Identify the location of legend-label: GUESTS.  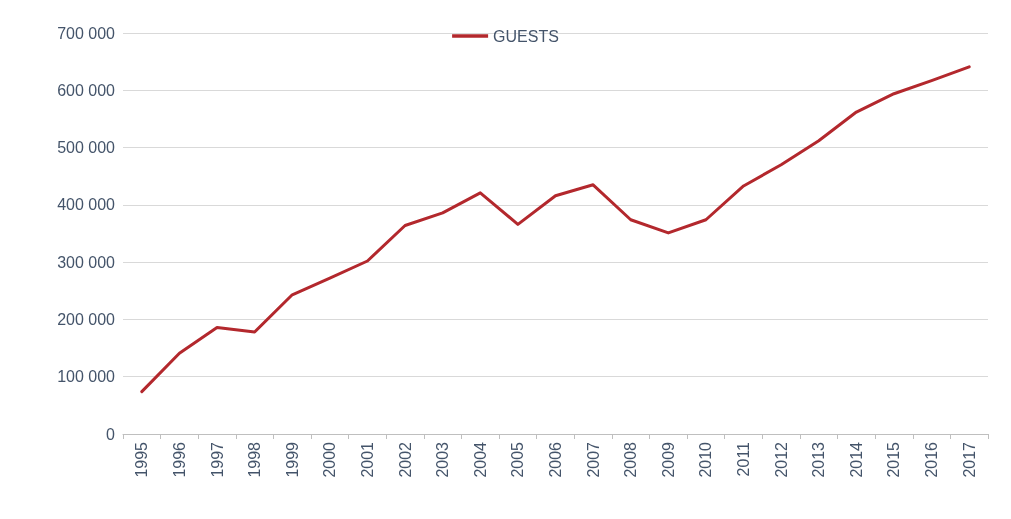
(526, 36).